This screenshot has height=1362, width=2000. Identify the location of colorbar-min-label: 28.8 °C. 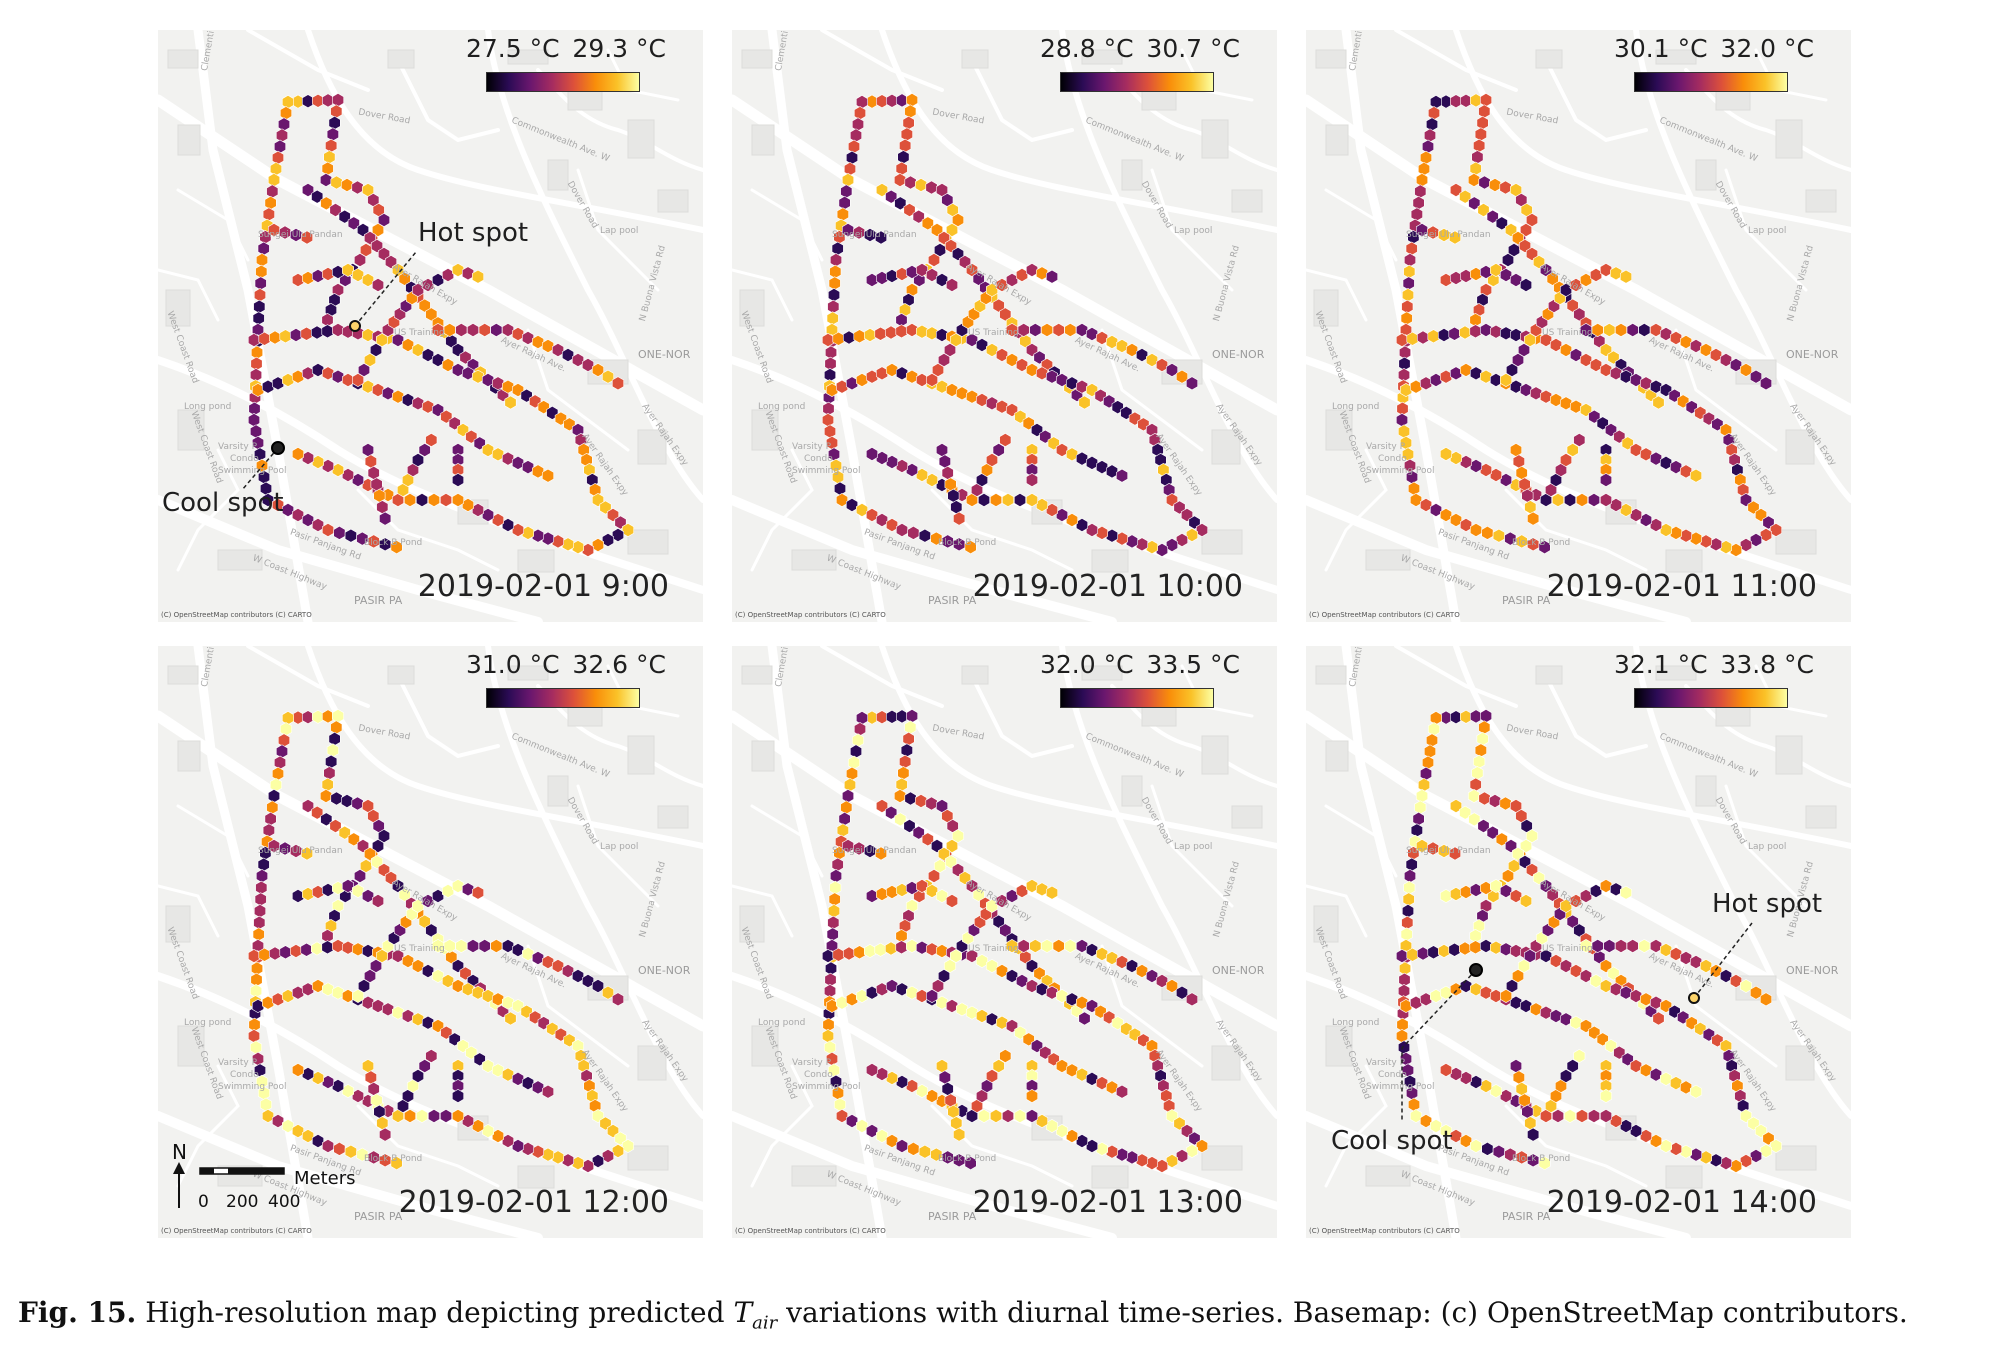
(1087, 48).